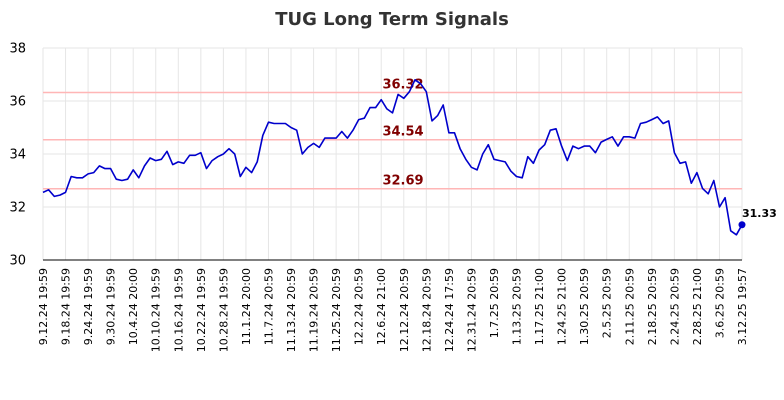 This screenshot has width=784, height=400. What do you see at coordinates (223, 310) in the screenshot?
I see `x-tick-label: 10.28.24 19:59` at bounding box center [223, 310].